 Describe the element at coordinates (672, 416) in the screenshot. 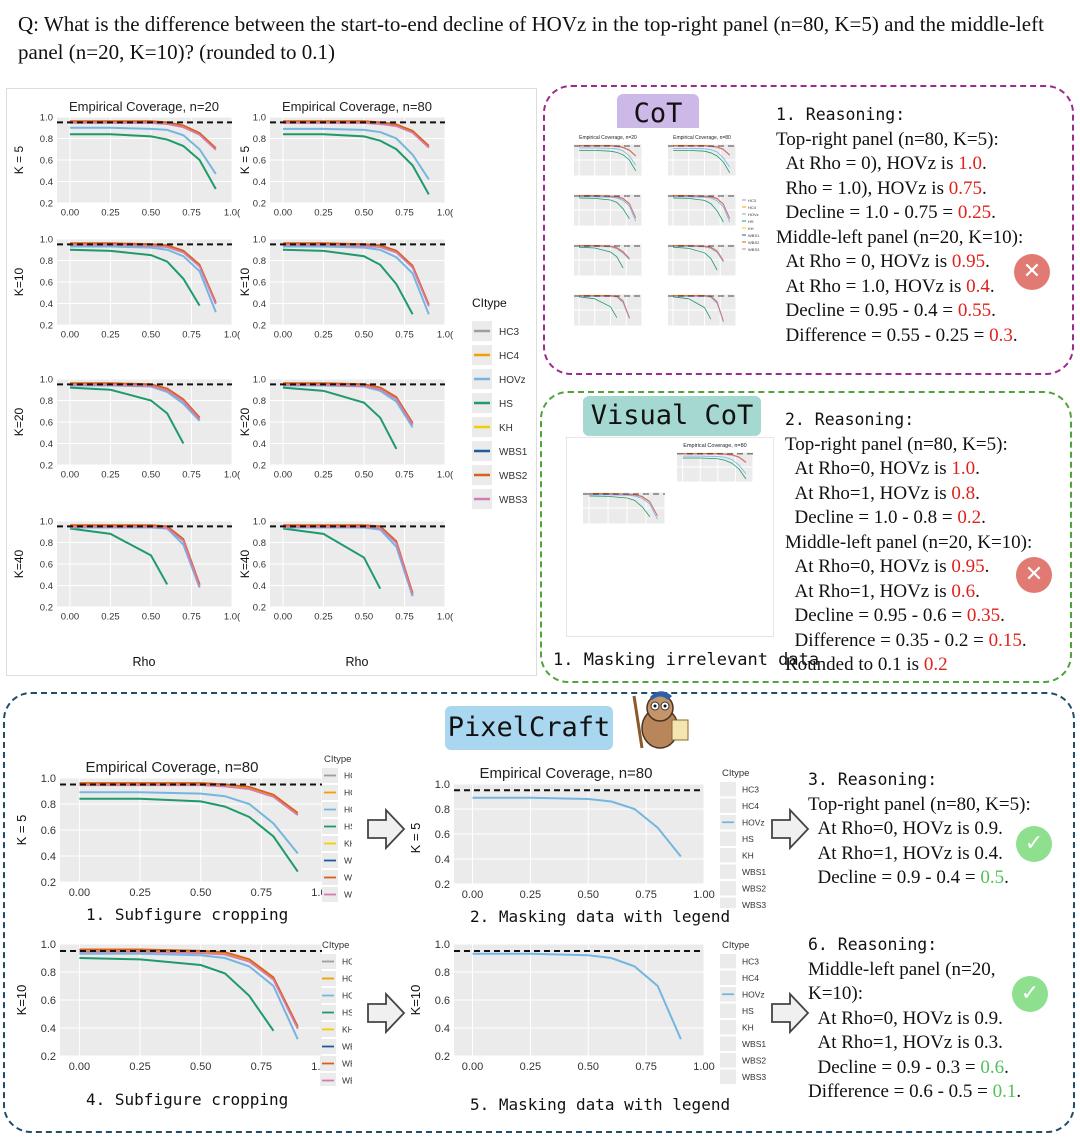

I see `visual-cot-badge: Visual CoT` at that location.